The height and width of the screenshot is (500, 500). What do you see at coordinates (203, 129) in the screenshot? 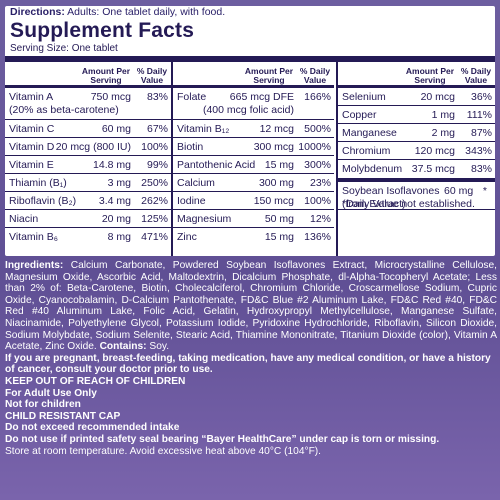
I see `nutrient-name: Vitamin B₁₂` at bounding box center [203, 129].